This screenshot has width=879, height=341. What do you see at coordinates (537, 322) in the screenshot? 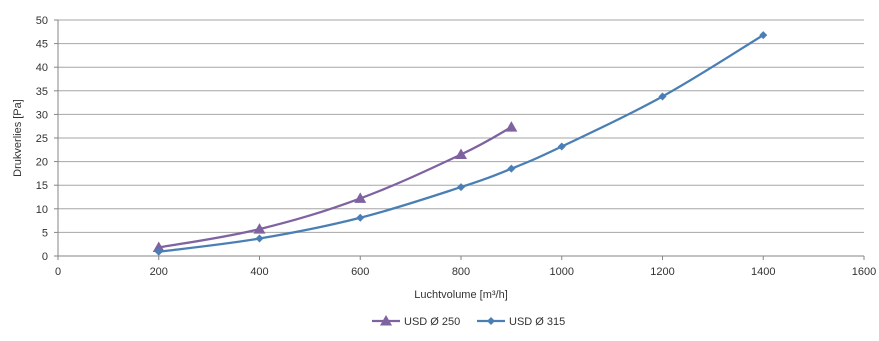
I see `legend-label: USD Ø 315` at bounding box center [537, 322].